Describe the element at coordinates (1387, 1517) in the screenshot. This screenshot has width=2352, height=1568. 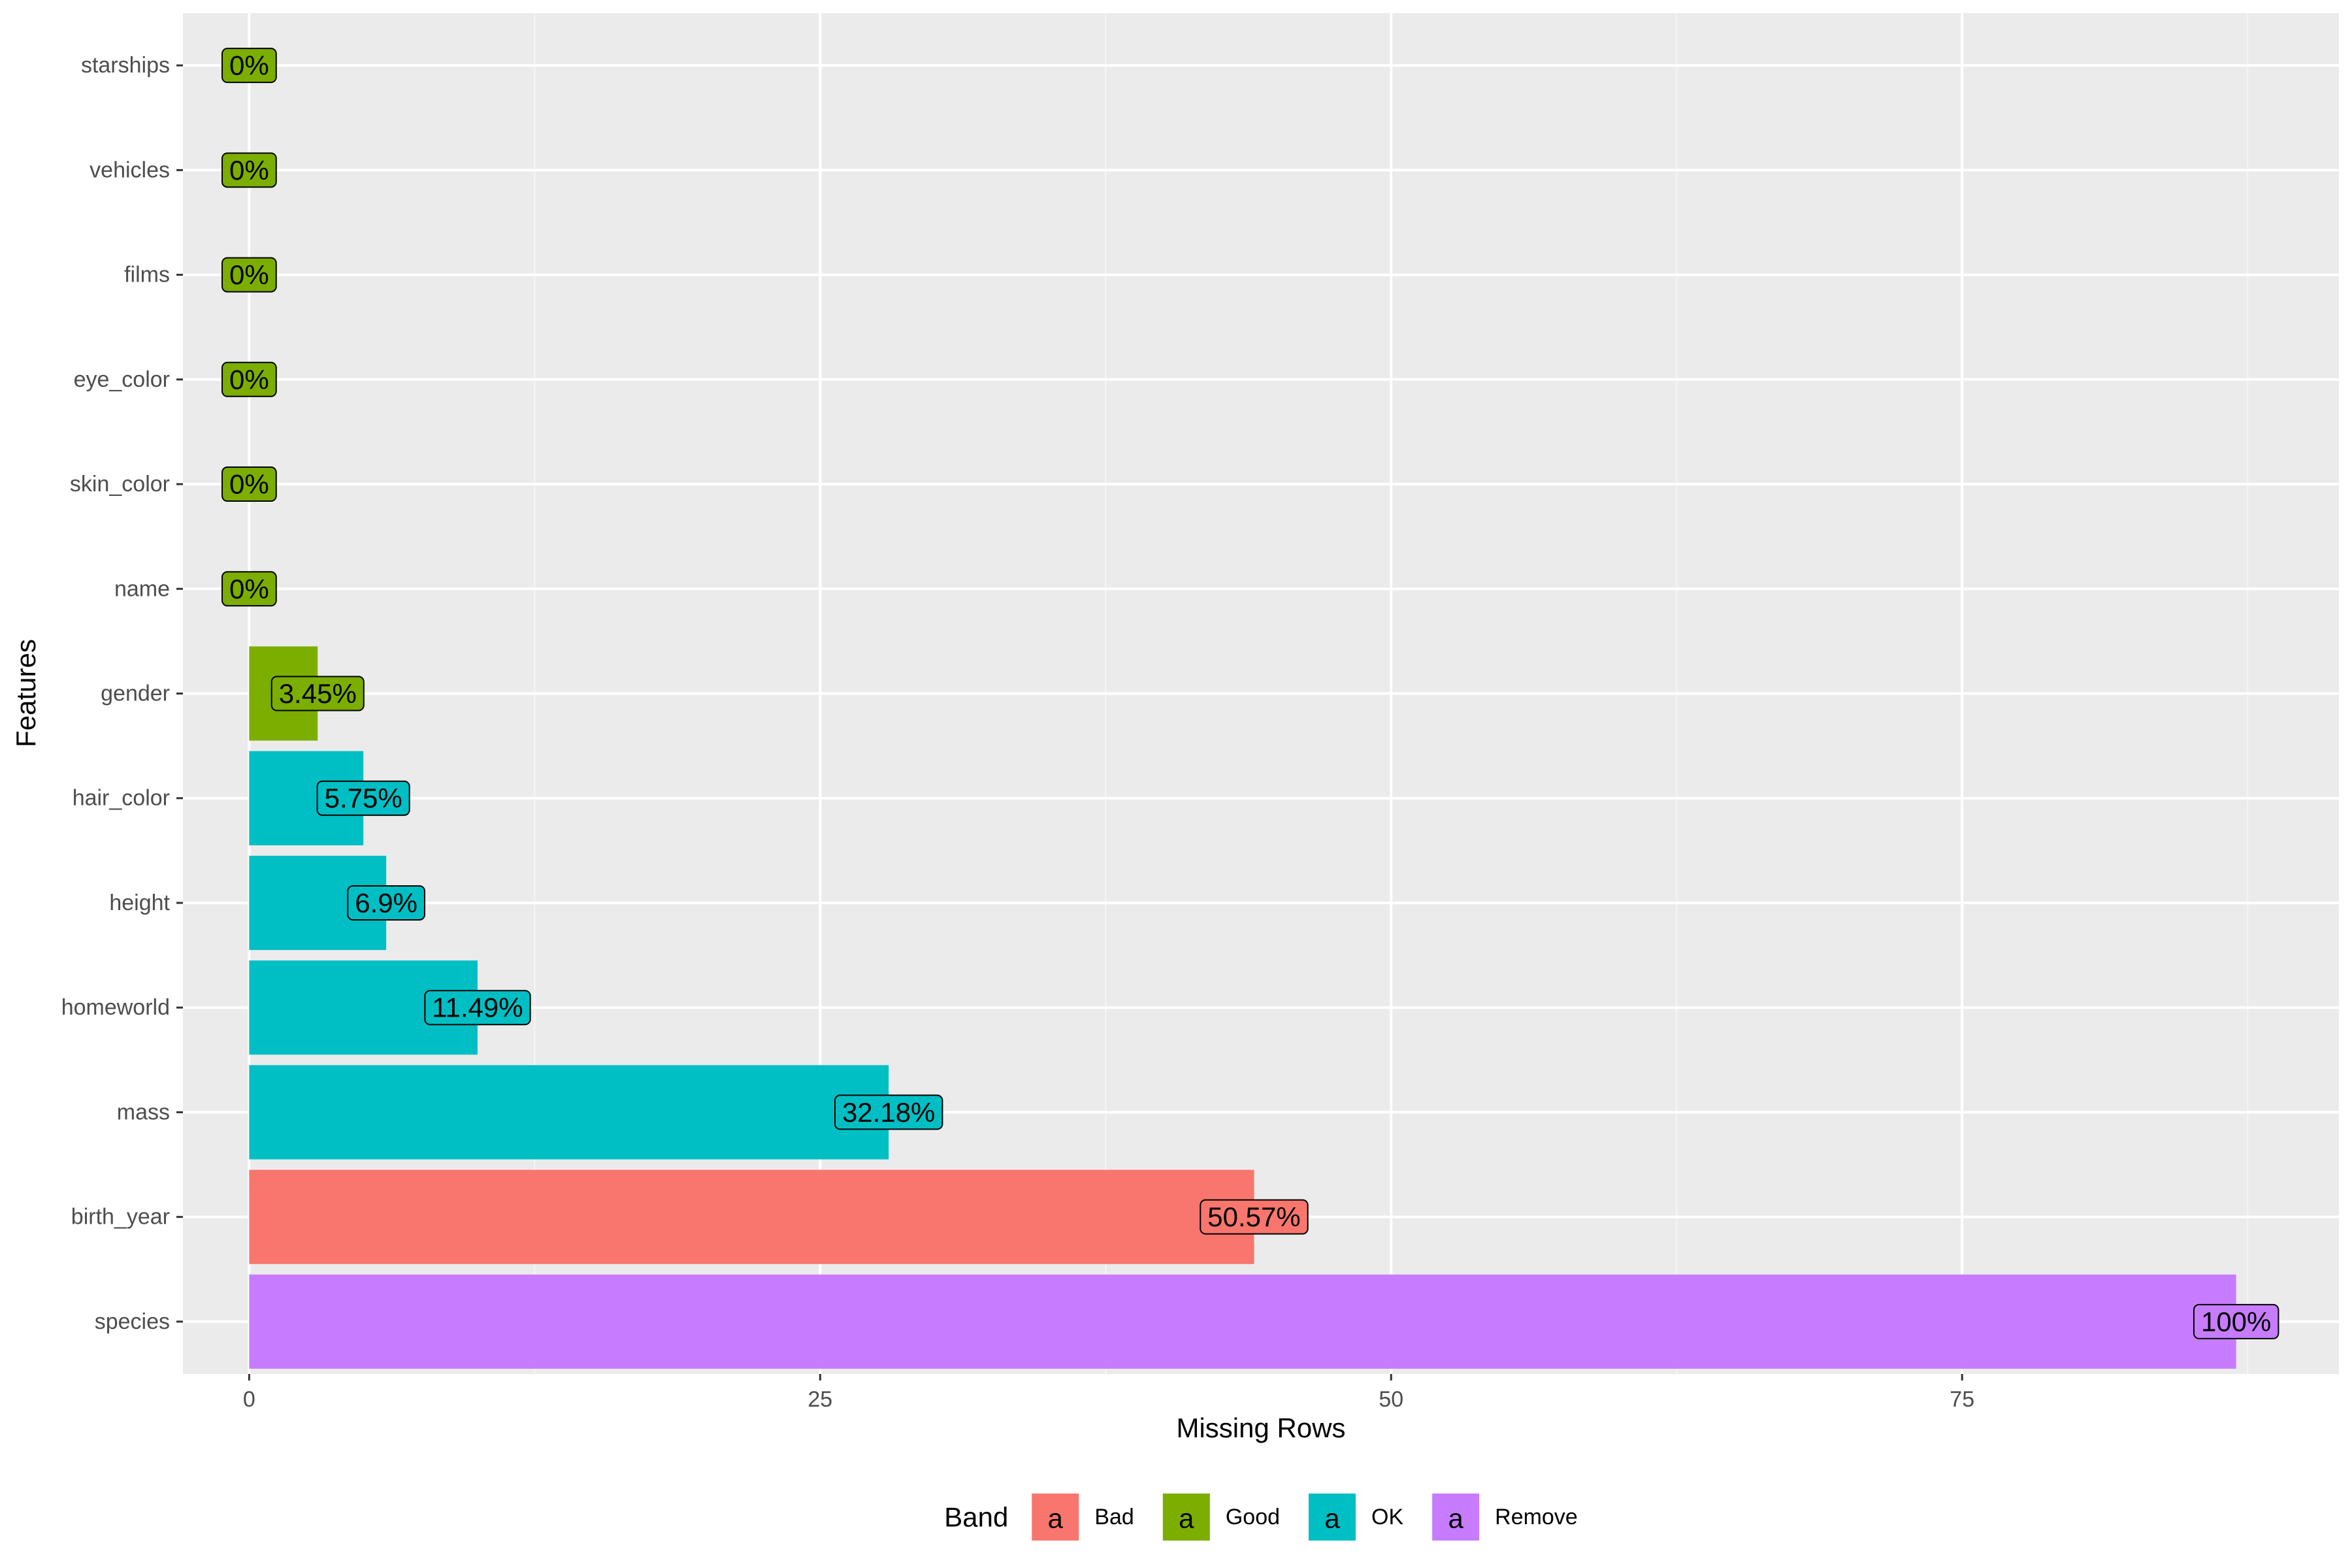
I see `legend-label: OK` at that location.